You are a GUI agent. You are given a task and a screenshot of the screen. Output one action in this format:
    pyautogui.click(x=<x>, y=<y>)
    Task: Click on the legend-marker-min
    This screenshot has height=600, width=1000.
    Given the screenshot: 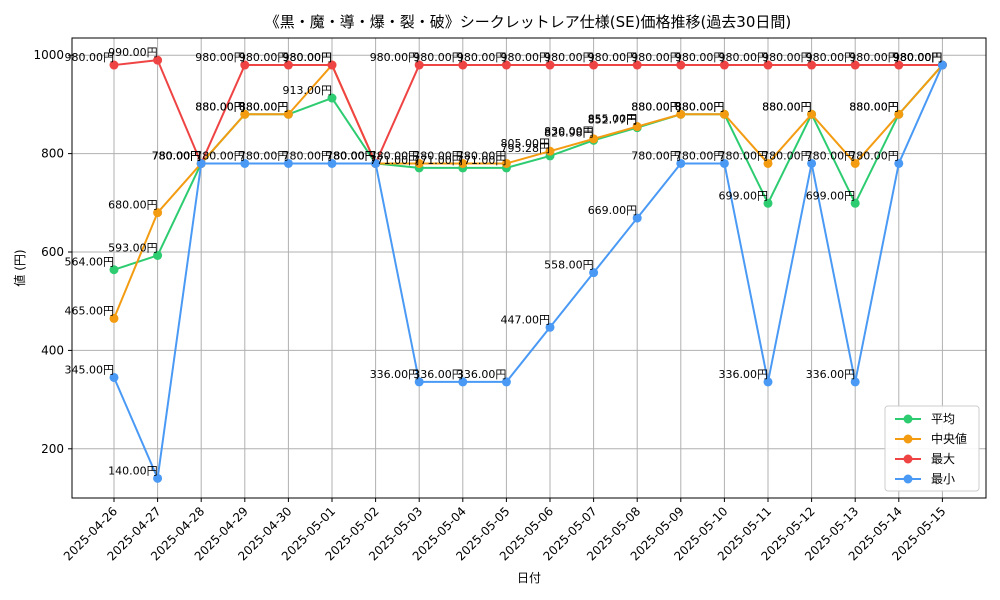 What is the action you would take?
    pyautogui.click(x=908, y=479)
    